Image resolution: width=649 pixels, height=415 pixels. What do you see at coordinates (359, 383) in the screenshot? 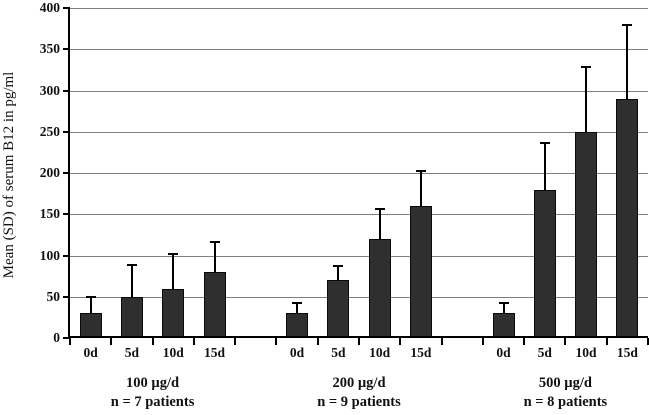
I see `group-dose-label: 200 µg/d` at bounding box center [359, 383].